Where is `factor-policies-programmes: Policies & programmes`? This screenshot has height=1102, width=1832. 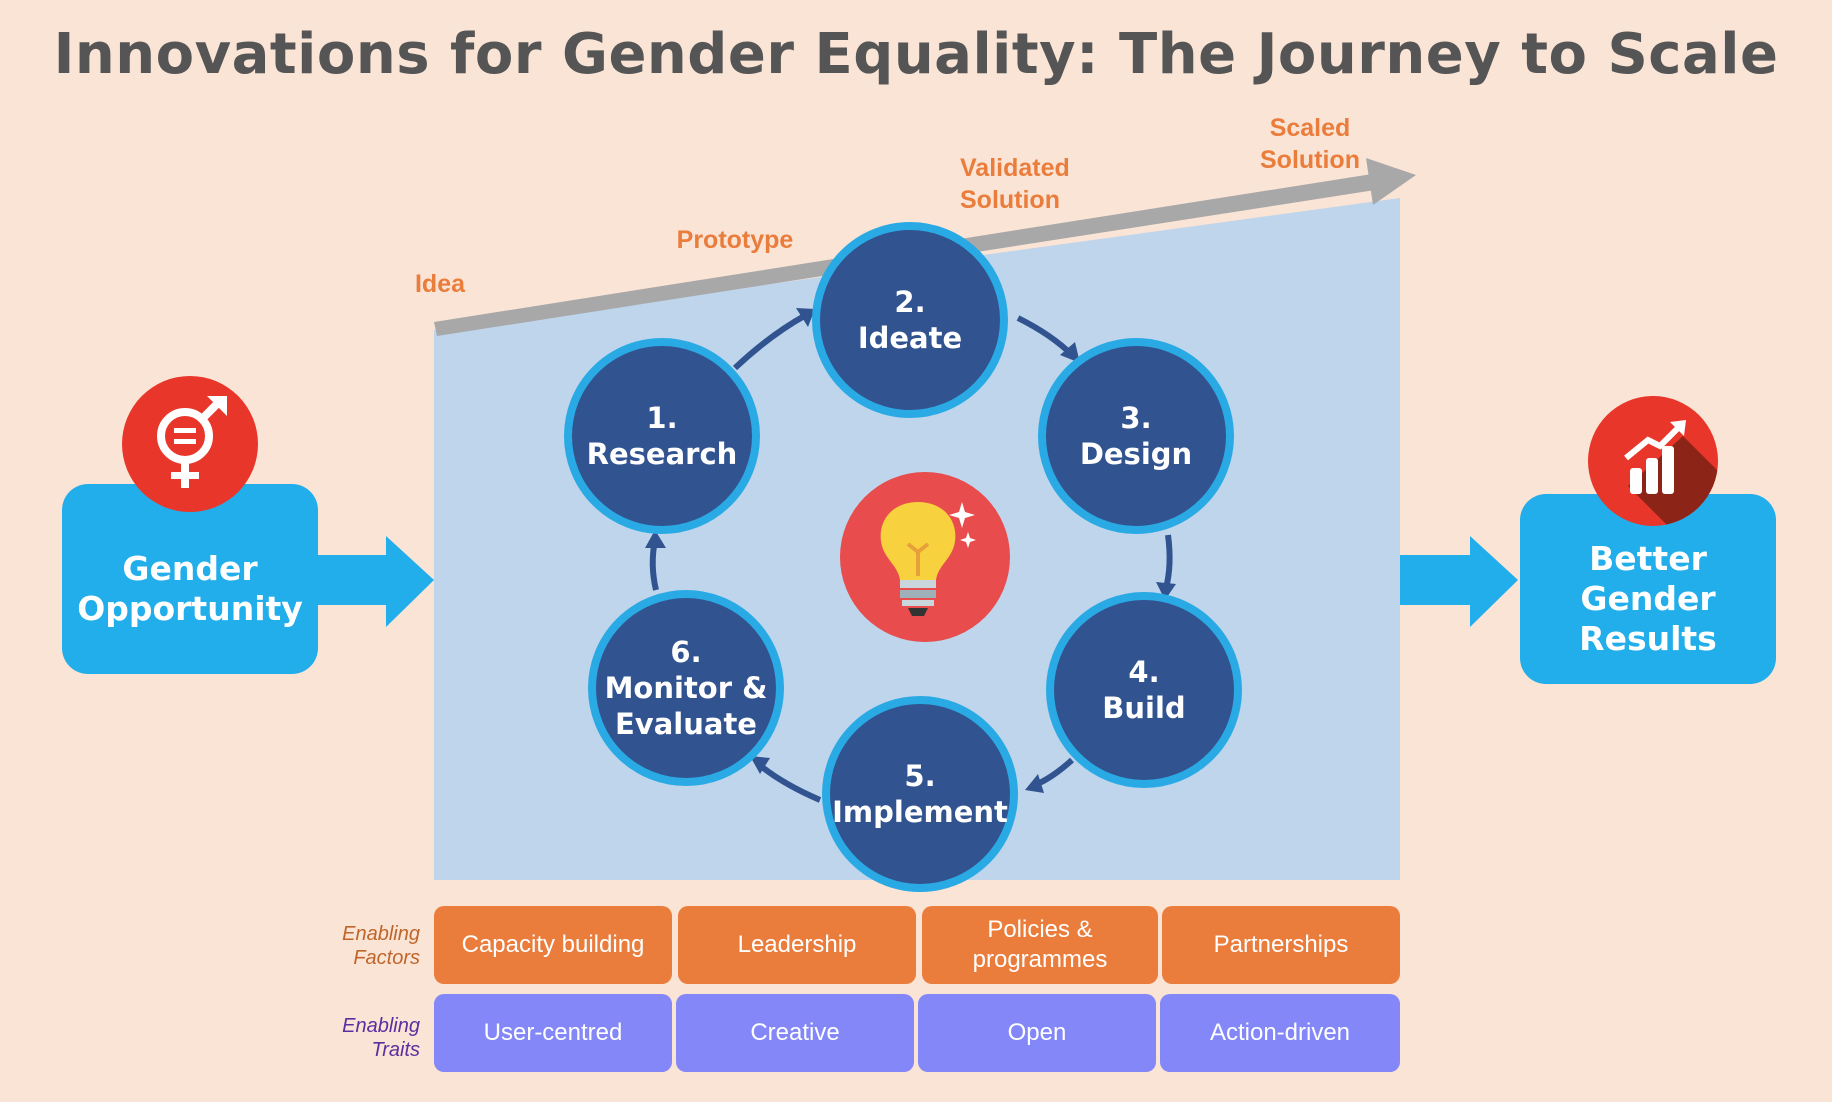
factor-policies-programmes: Policies & programmes is located at coordinates (1040, 945).